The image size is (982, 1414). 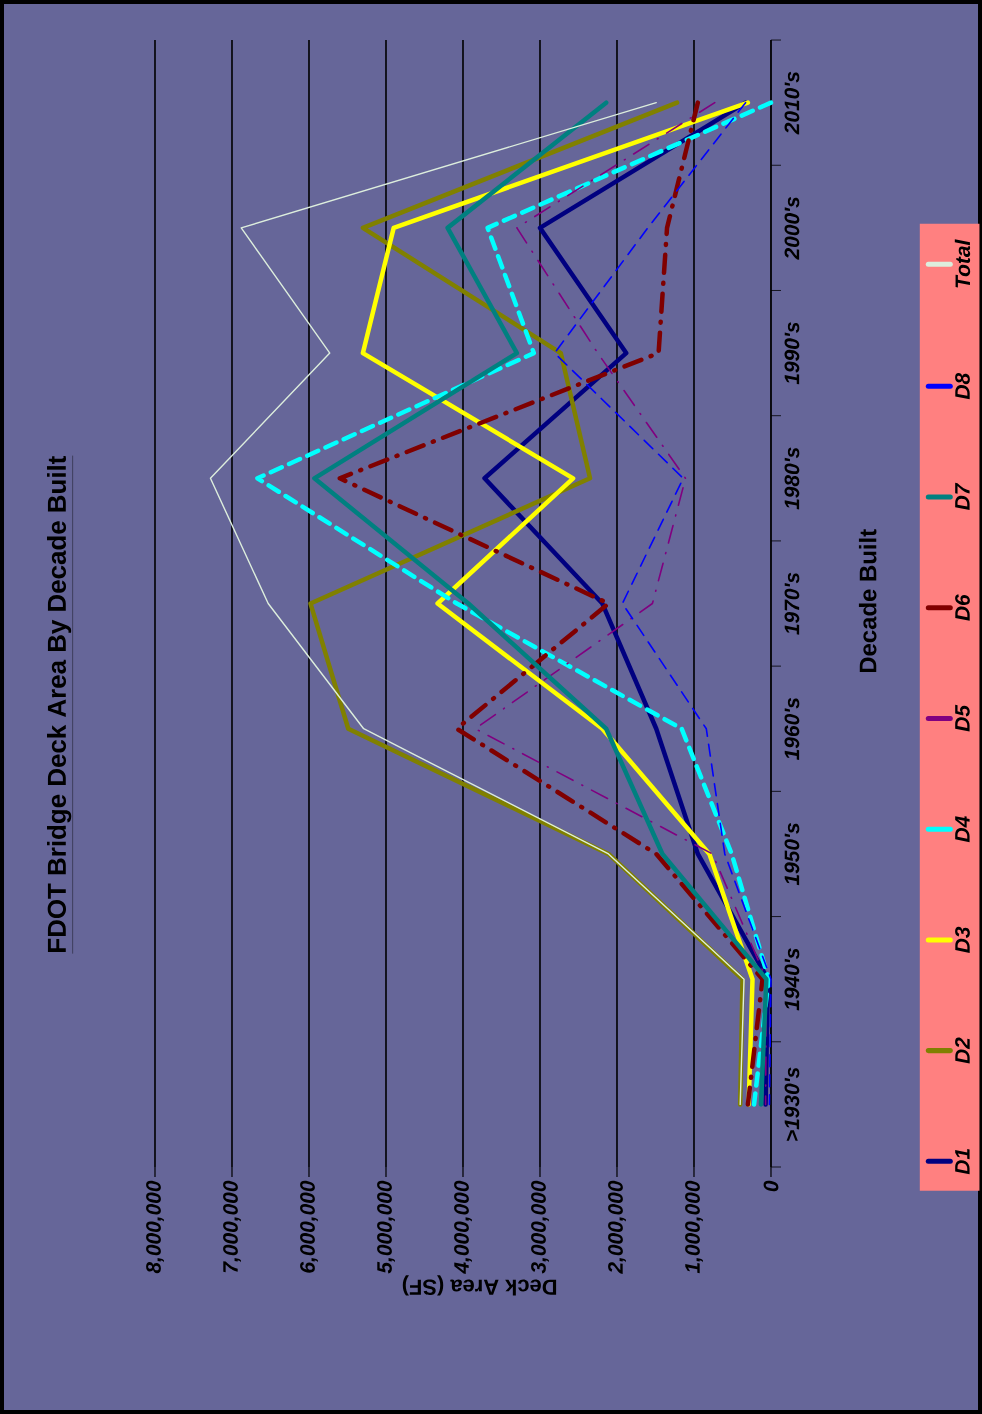 I want to click on x-tick-label: 7,000,000, so click(x=232, y=1226).